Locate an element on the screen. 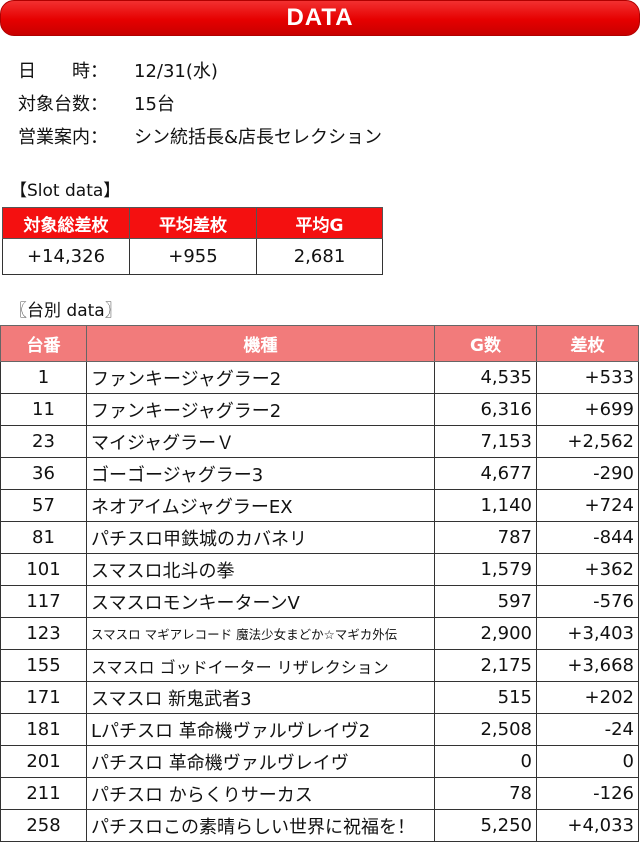 The width and height of the screenshot is (640, 847). table-row: 123 スマスロ マギアレコード 魔法少女まどか☆マギカ外伝 2,900 +3,403 is located at coordinates (319, 633).